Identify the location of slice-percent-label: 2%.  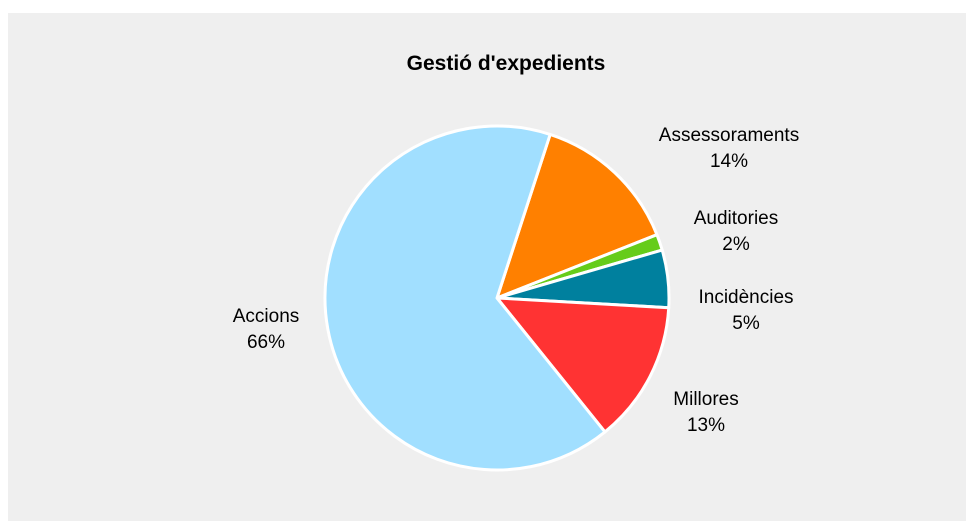
(736, 244).